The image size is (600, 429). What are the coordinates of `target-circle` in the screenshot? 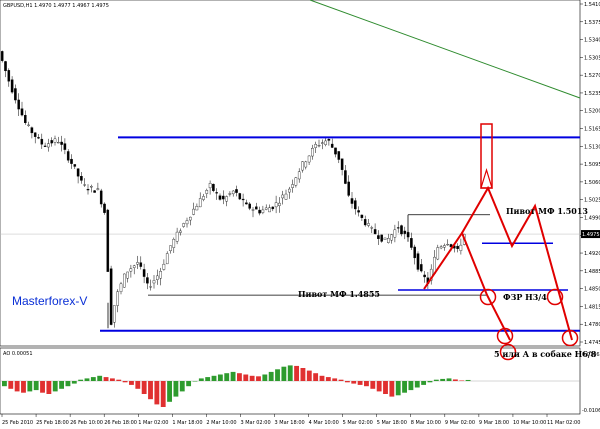 It's located at (555, 297).